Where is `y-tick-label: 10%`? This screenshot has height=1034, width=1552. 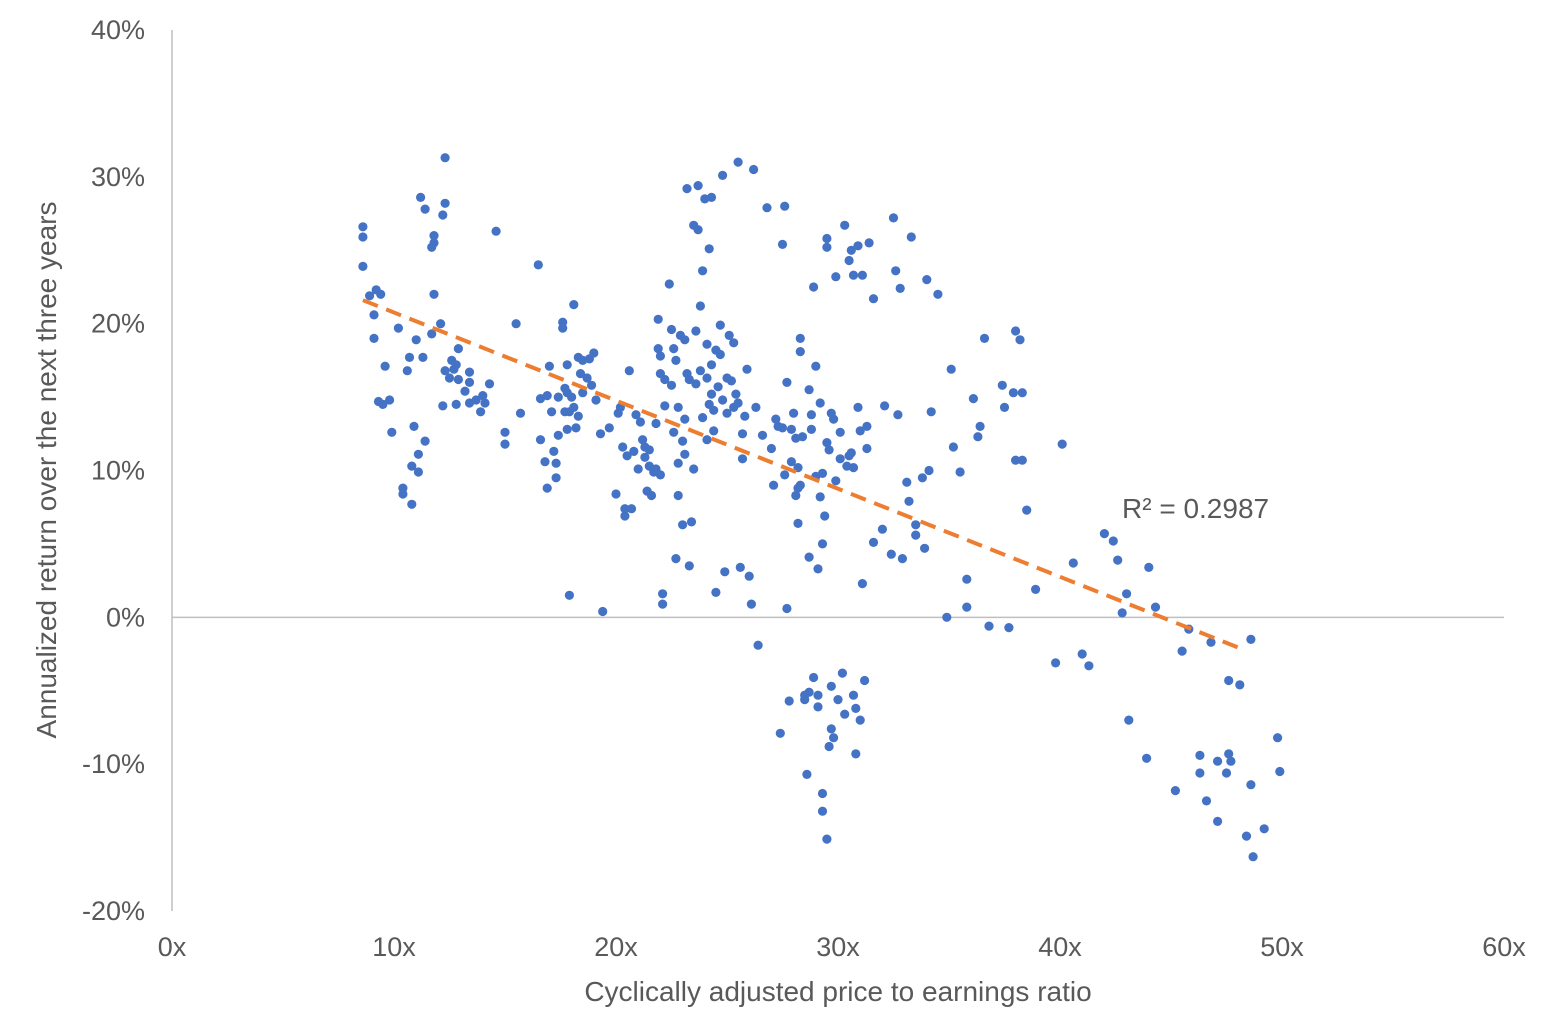
y-tick-label: 10% is located at coordinates (118, 471).